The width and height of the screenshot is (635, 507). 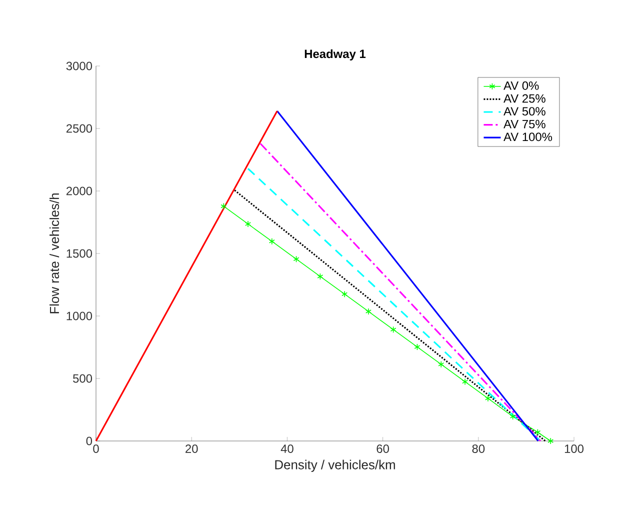 What do you see at coordinates (55, 254) in the screenshot?
I see `y-axis-title: Flow rate / vehicles/h` at bounding box center [55, 254].